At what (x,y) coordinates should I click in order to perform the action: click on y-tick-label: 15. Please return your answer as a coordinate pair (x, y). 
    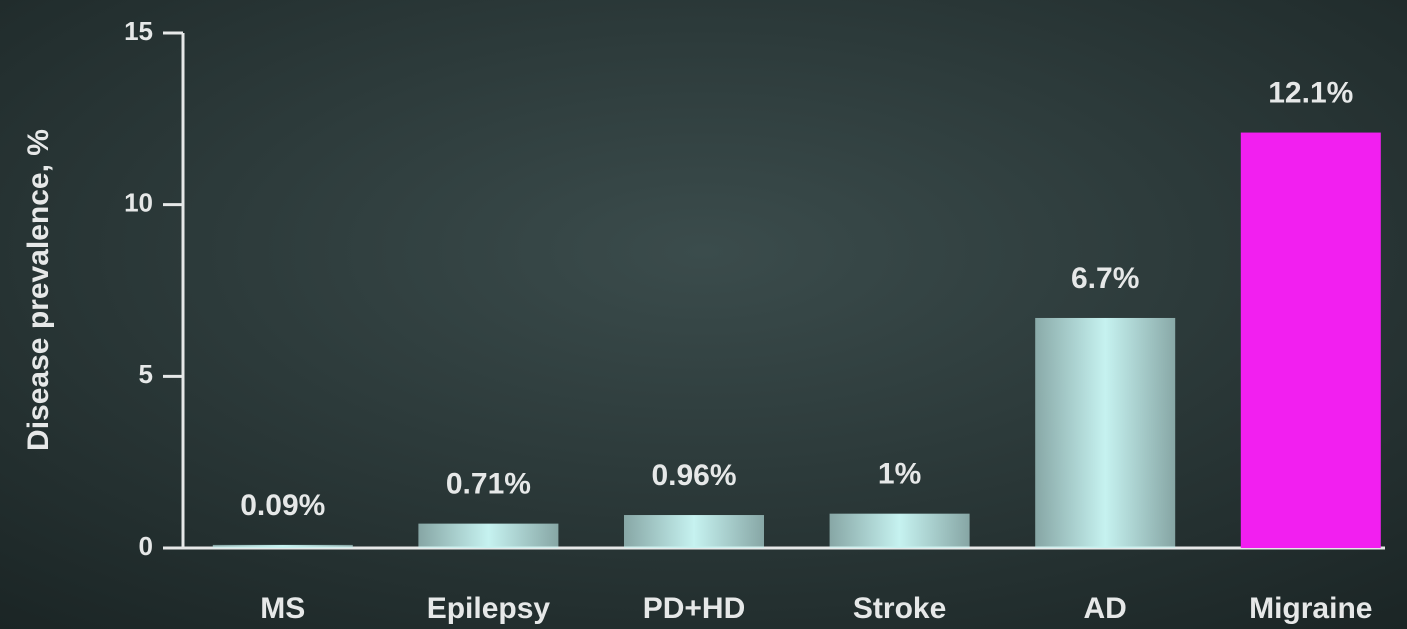
    Looking at the image, I should click on (138, 31).